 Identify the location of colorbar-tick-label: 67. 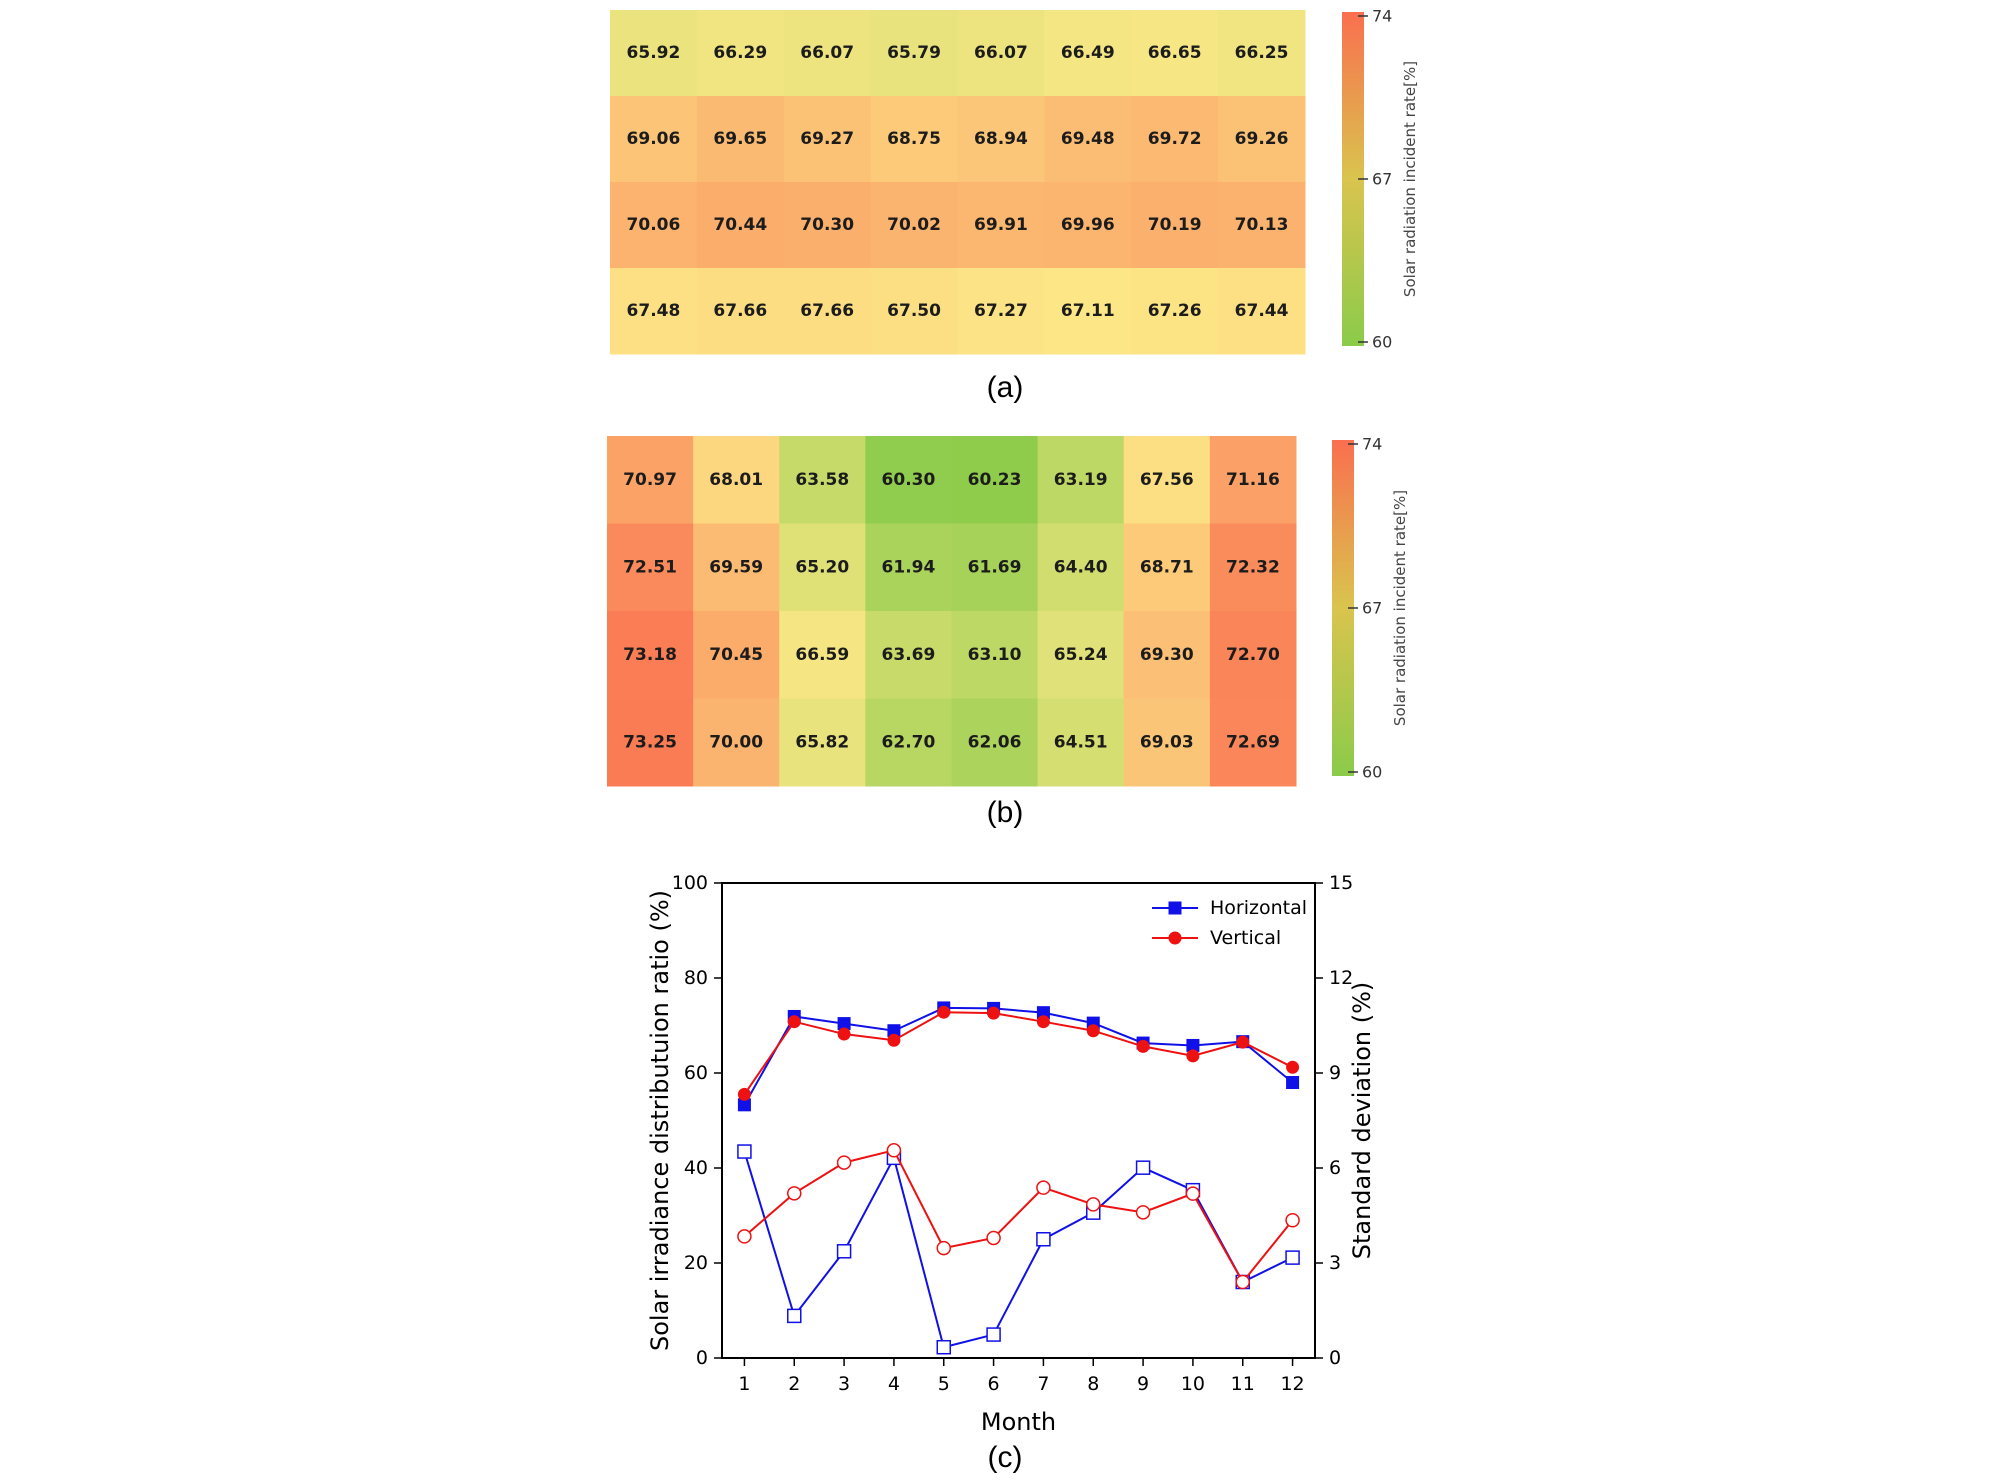
(1382, 179).